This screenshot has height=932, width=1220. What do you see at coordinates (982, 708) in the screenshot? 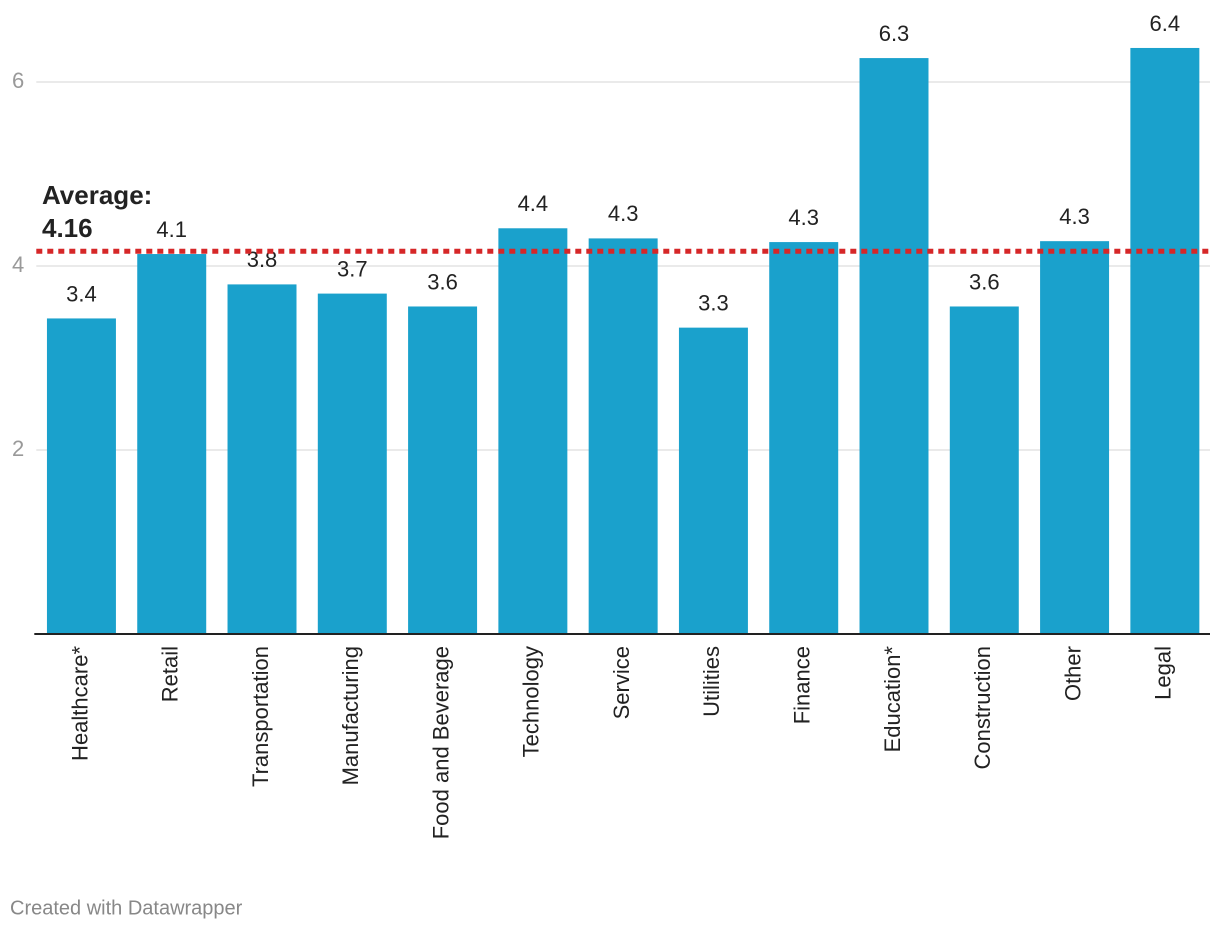
I see `x-tick-label: Construction` at bounding box center [982, 708].